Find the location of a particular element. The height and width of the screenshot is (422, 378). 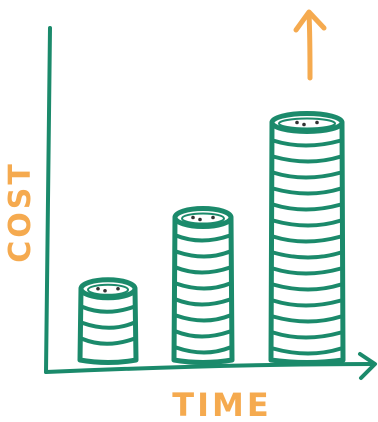

bar-1-top-rim is located at coordinates (108, 289).